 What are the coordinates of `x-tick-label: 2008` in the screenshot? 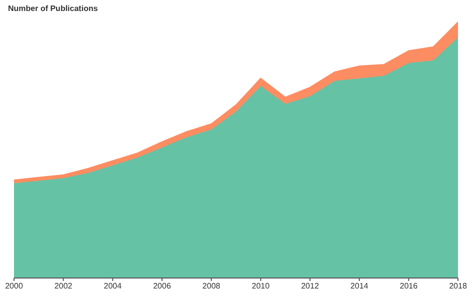 It's located at (211, 286).